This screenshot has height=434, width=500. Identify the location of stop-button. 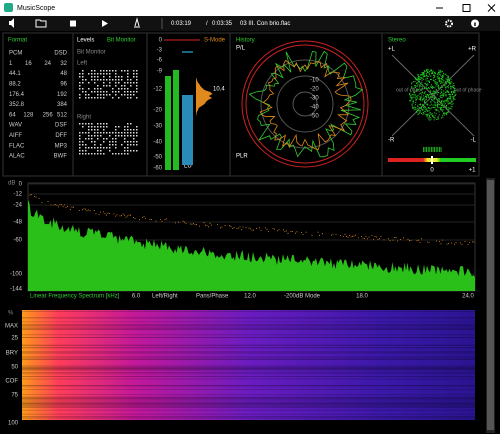
(73, 23).